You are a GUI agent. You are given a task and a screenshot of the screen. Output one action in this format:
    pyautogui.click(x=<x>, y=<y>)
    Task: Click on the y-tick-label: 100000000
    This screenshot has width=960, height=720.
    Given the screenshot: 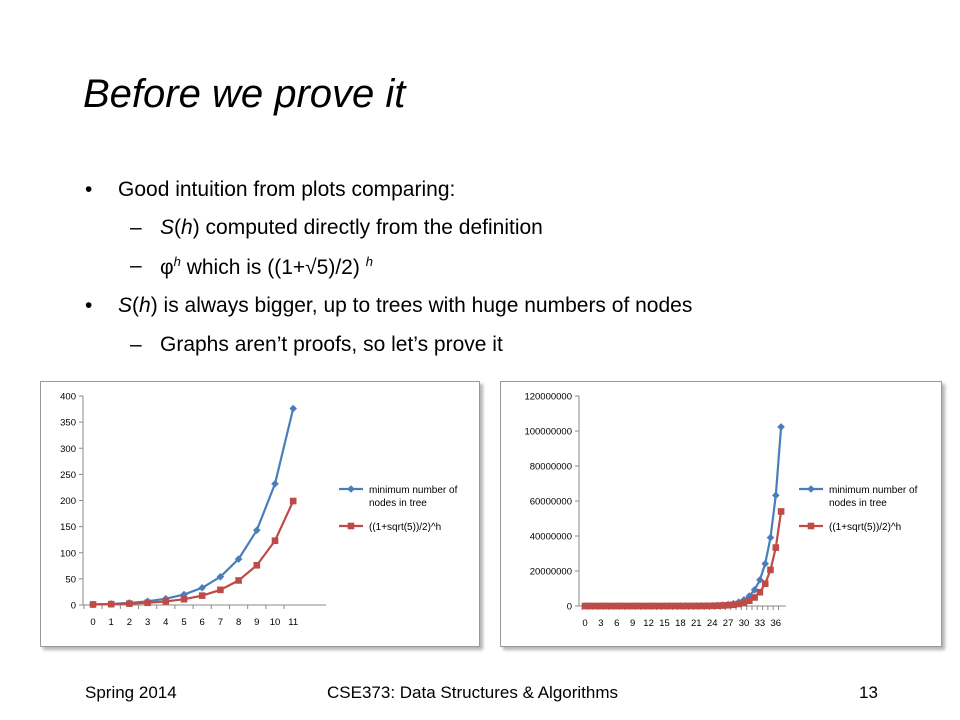 What is the action you would take?
    pyautogui.click(x=548, y=432)
    